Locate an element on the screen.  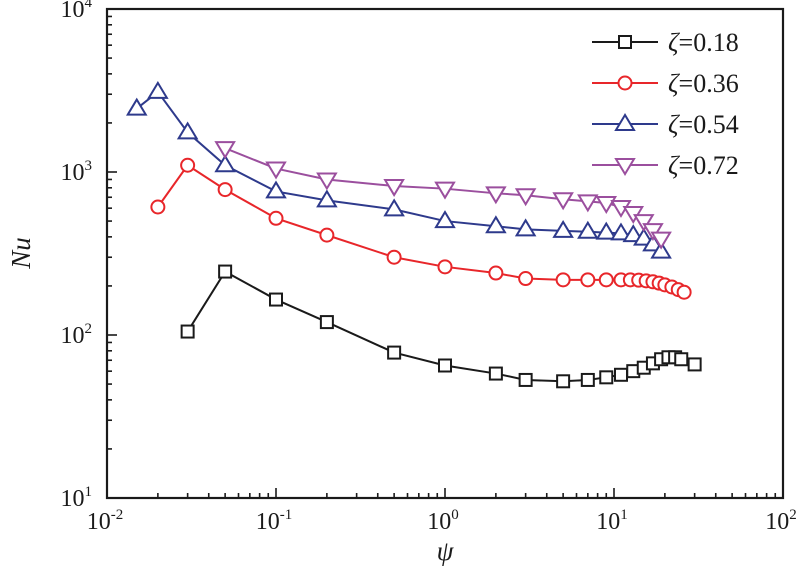
x-tick-label: 10¹ is located at coordinates (612, 521).